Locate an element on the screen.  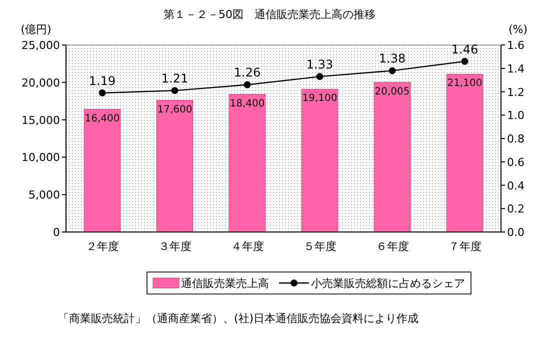
y2-tick-label: 1.0 is located at coordinates (515, 115).